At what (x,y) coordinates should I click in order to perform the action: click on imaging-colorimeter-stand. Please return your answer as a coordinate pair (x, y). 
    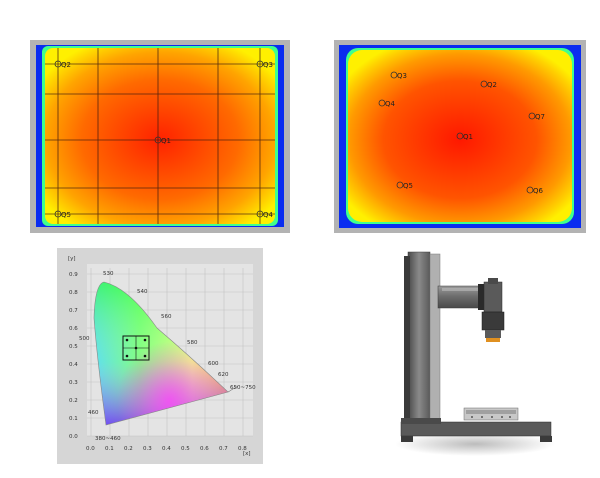
    Looking at the image, I should click on (475, 353).